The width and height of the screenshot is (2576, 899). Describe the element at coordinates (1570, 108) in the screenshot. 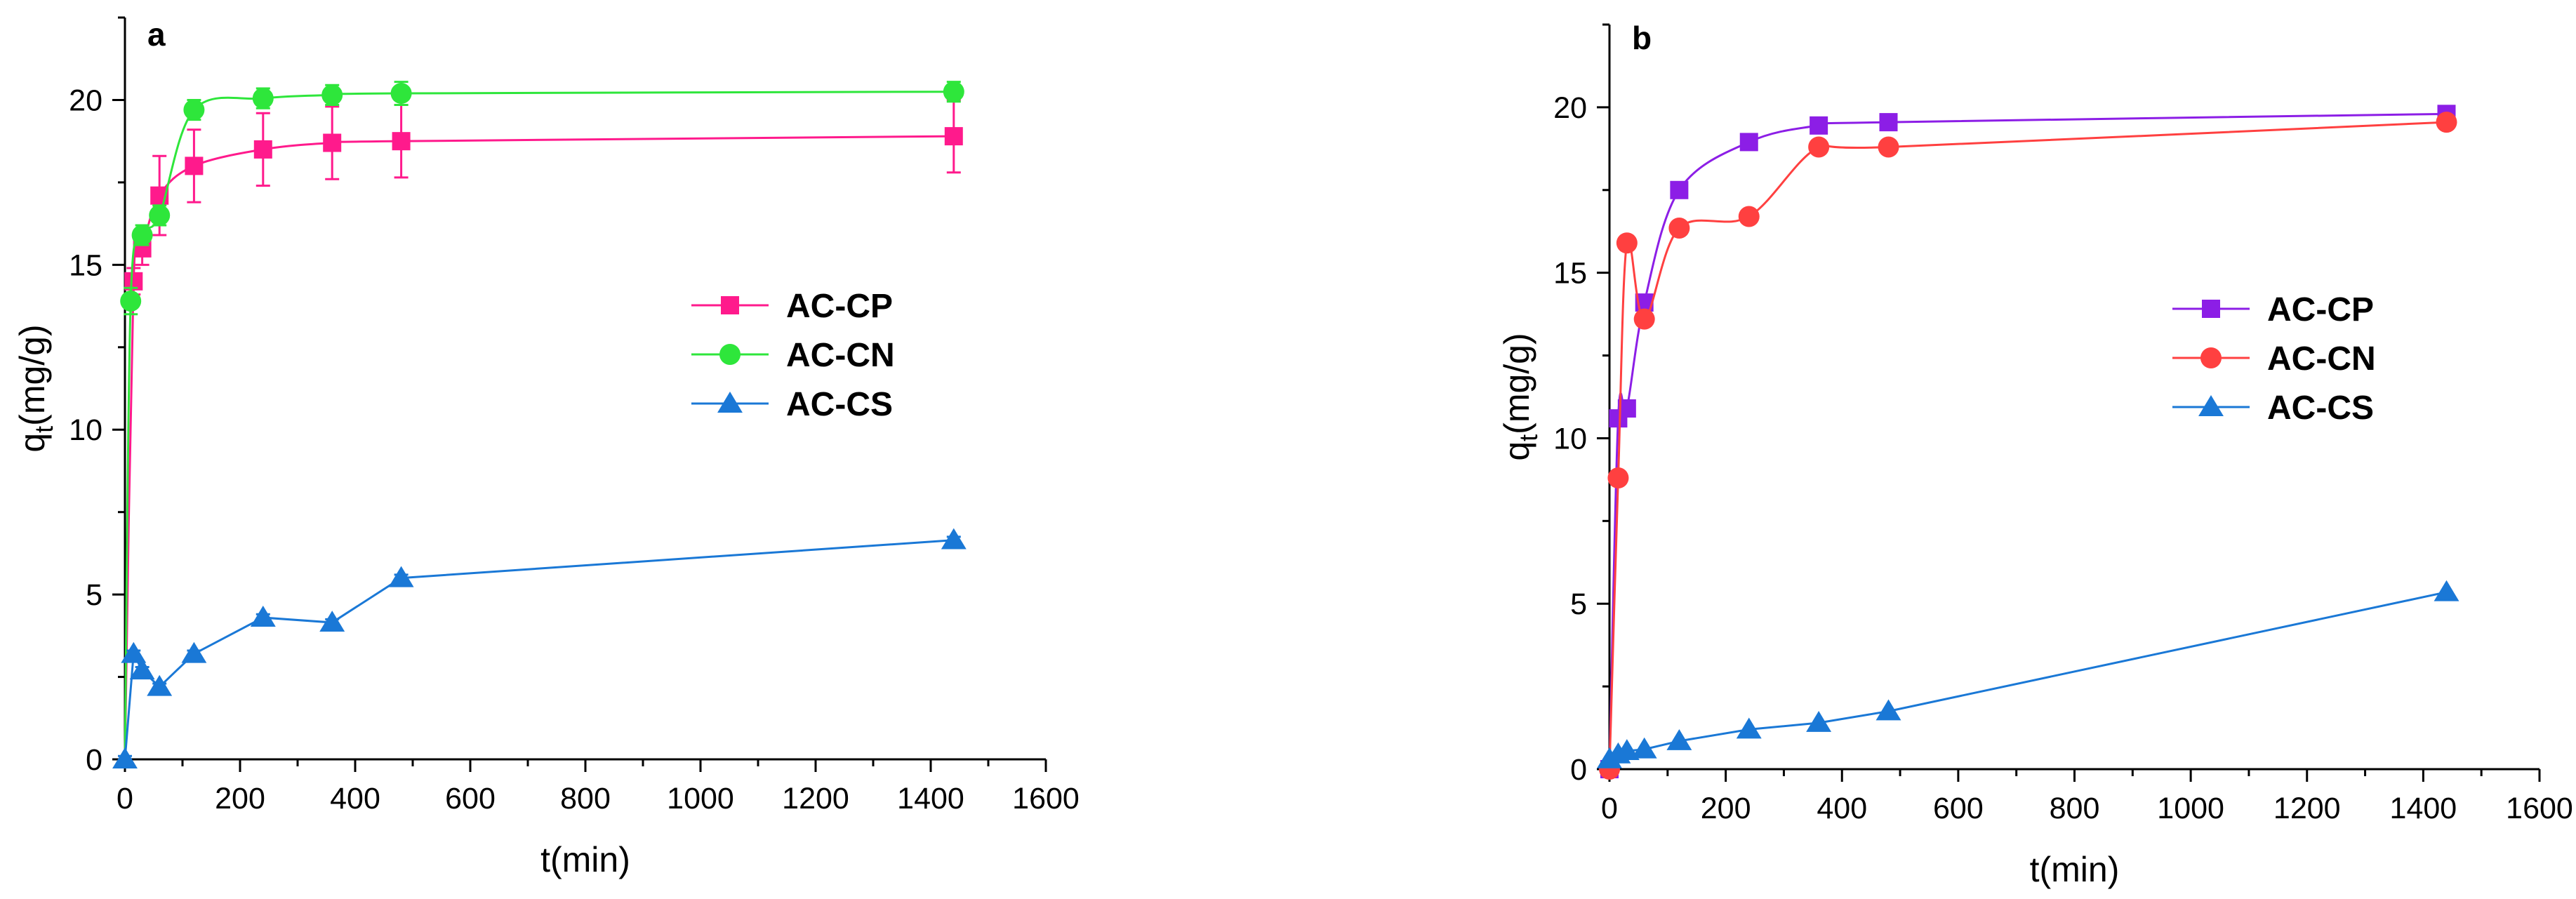

I see `panel-b-y-tick-label: 20` at that location.